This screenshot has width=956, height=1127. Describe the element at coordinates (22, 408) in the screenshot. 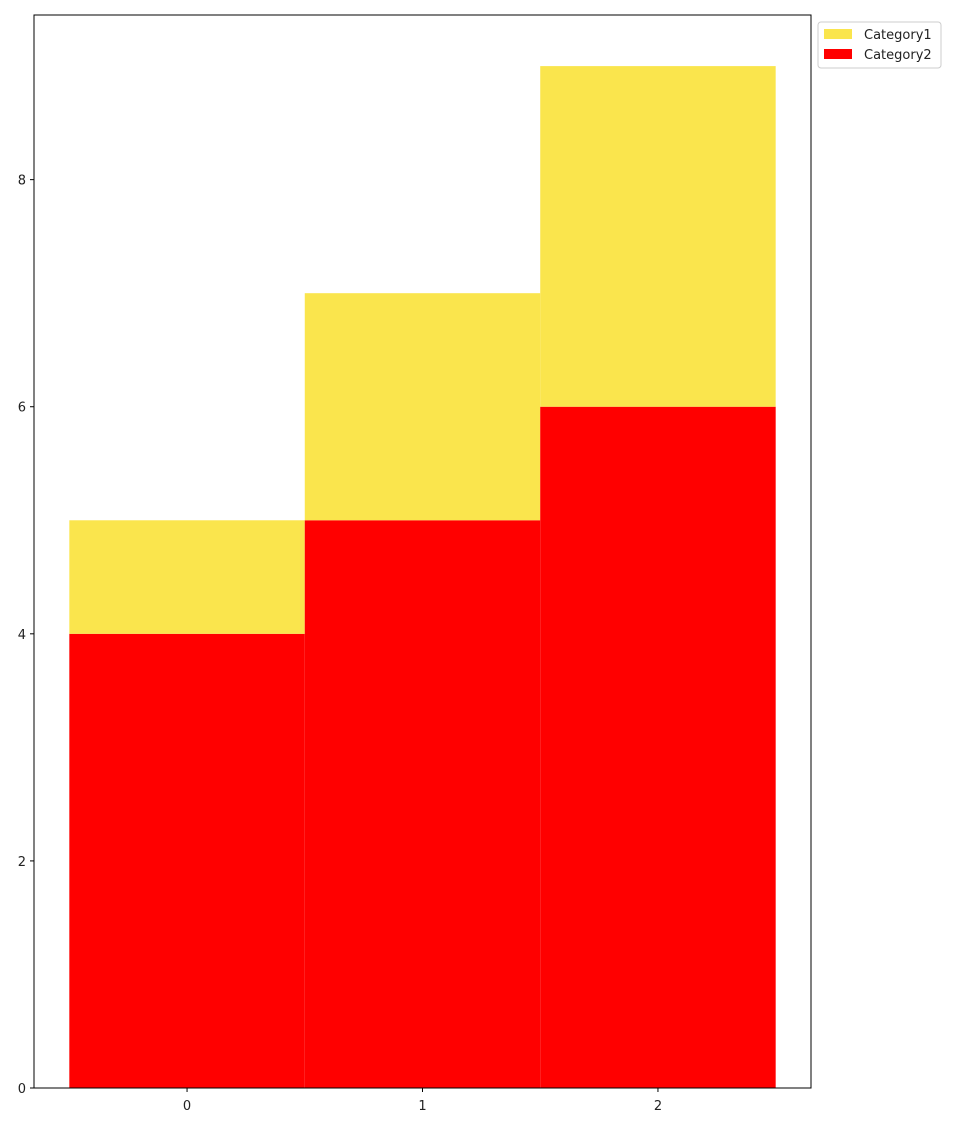

I see `y-tick-label: 6` at that location.